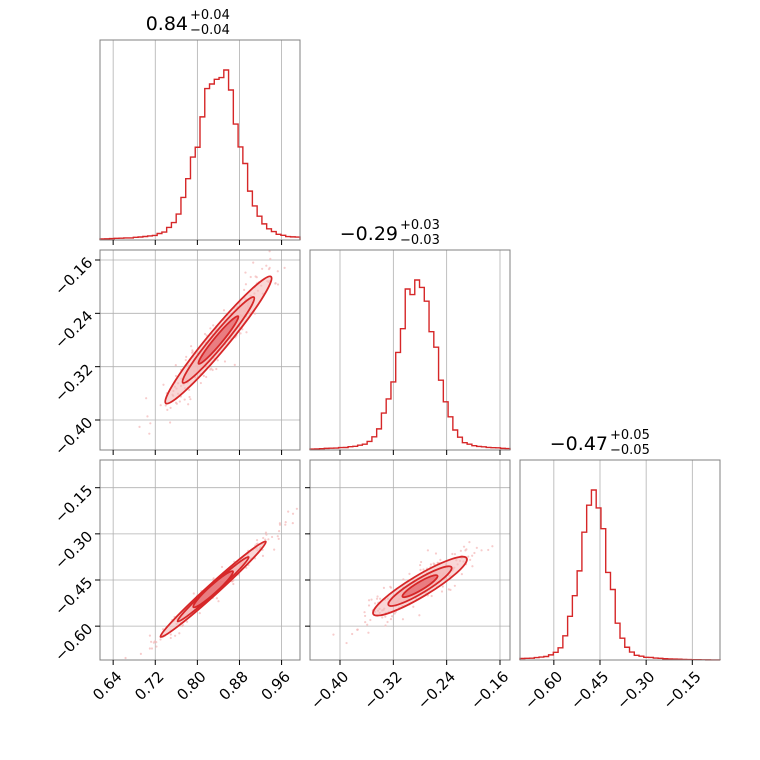 This screenshot has height=760, width=760. I want to click on param-minus-2: −0.05, so click(630, 450).